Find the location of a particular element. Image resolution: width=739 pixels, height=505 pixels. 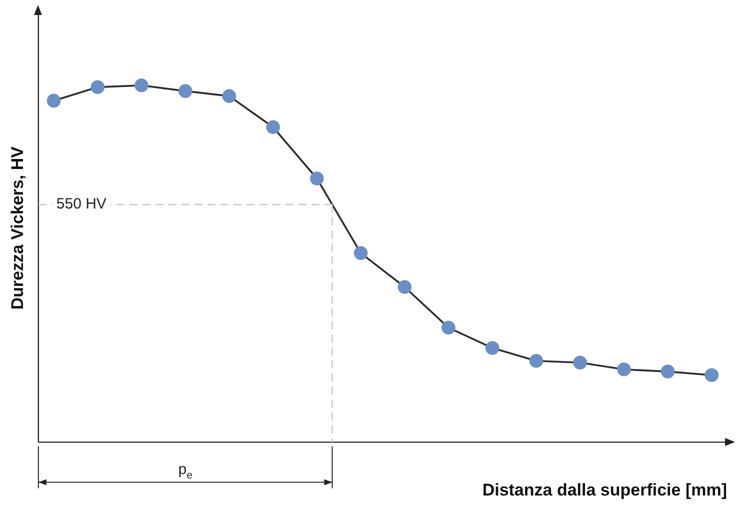

ref-line-label: 550 HV is located at coordinates (81, 204).